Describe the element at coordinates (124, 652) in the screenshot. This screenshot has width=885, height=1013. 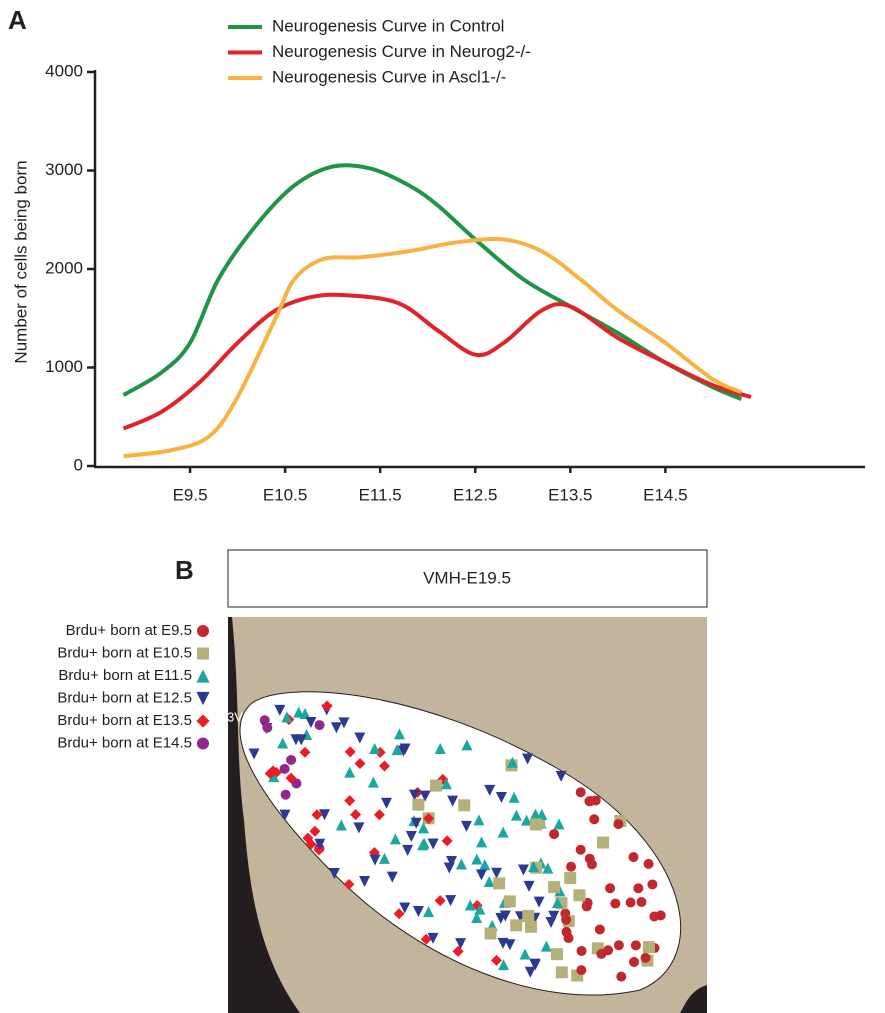
I see `legend-label: Brdu+ born at E10.5` at that location.